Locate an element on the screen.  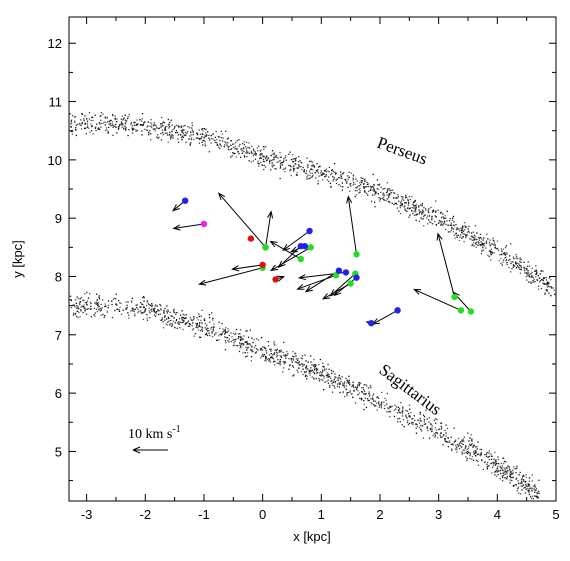
y-tick-label: 6 is located at coordinates (58, 393).